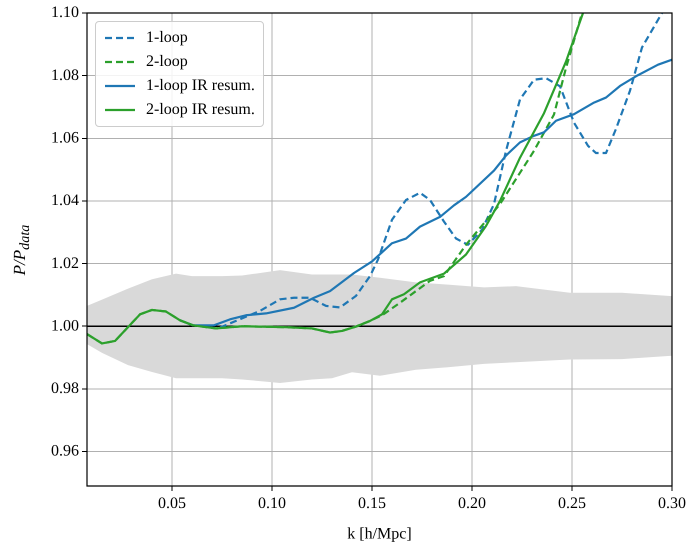  Describe the element at coordinates (167, 62) in the screenshot. I see `legend-label: 2-loop` at that location.